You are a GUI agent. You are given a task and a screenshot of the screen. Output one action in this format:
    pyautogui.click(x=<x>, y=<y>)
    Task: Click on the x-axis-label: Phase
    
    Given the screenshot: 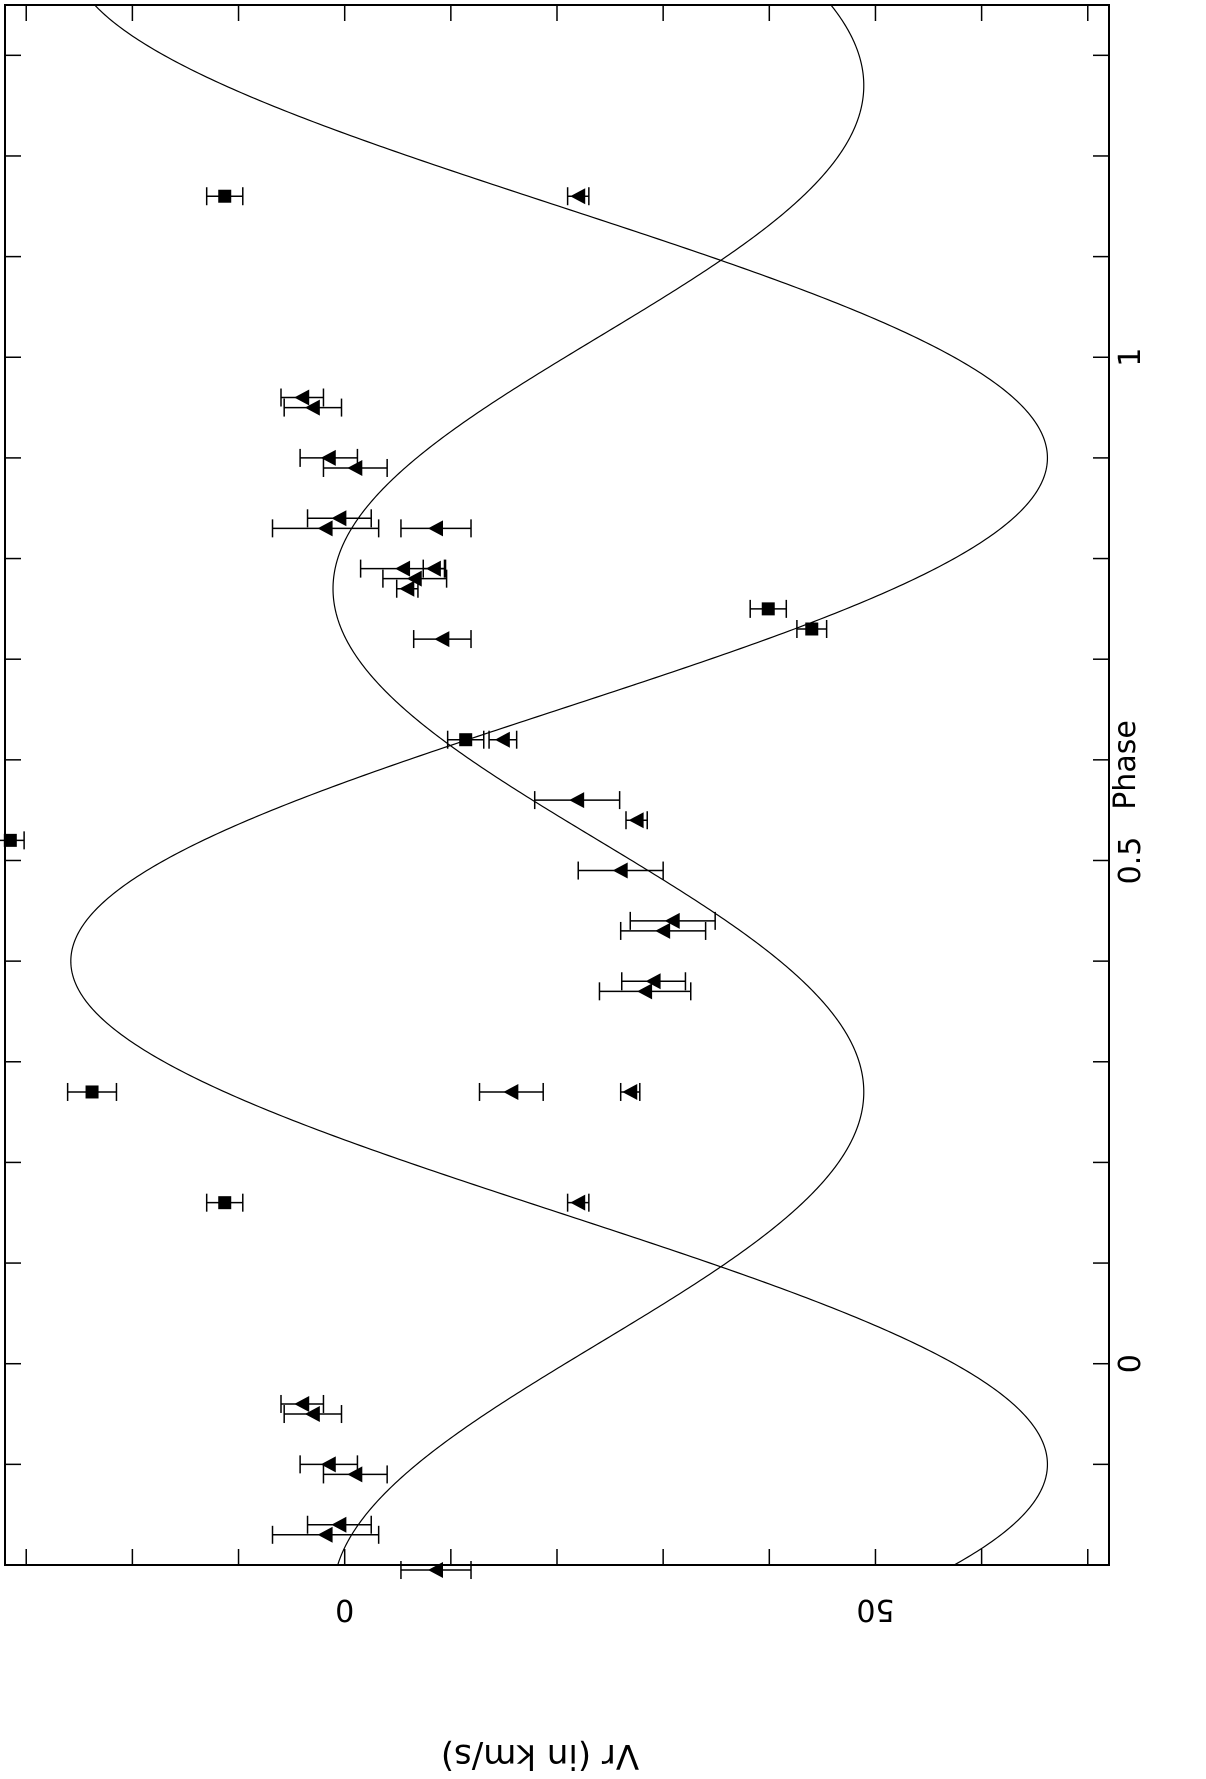 What is the action you would take?
    pyautogui.click(x=1125, y=765)
    